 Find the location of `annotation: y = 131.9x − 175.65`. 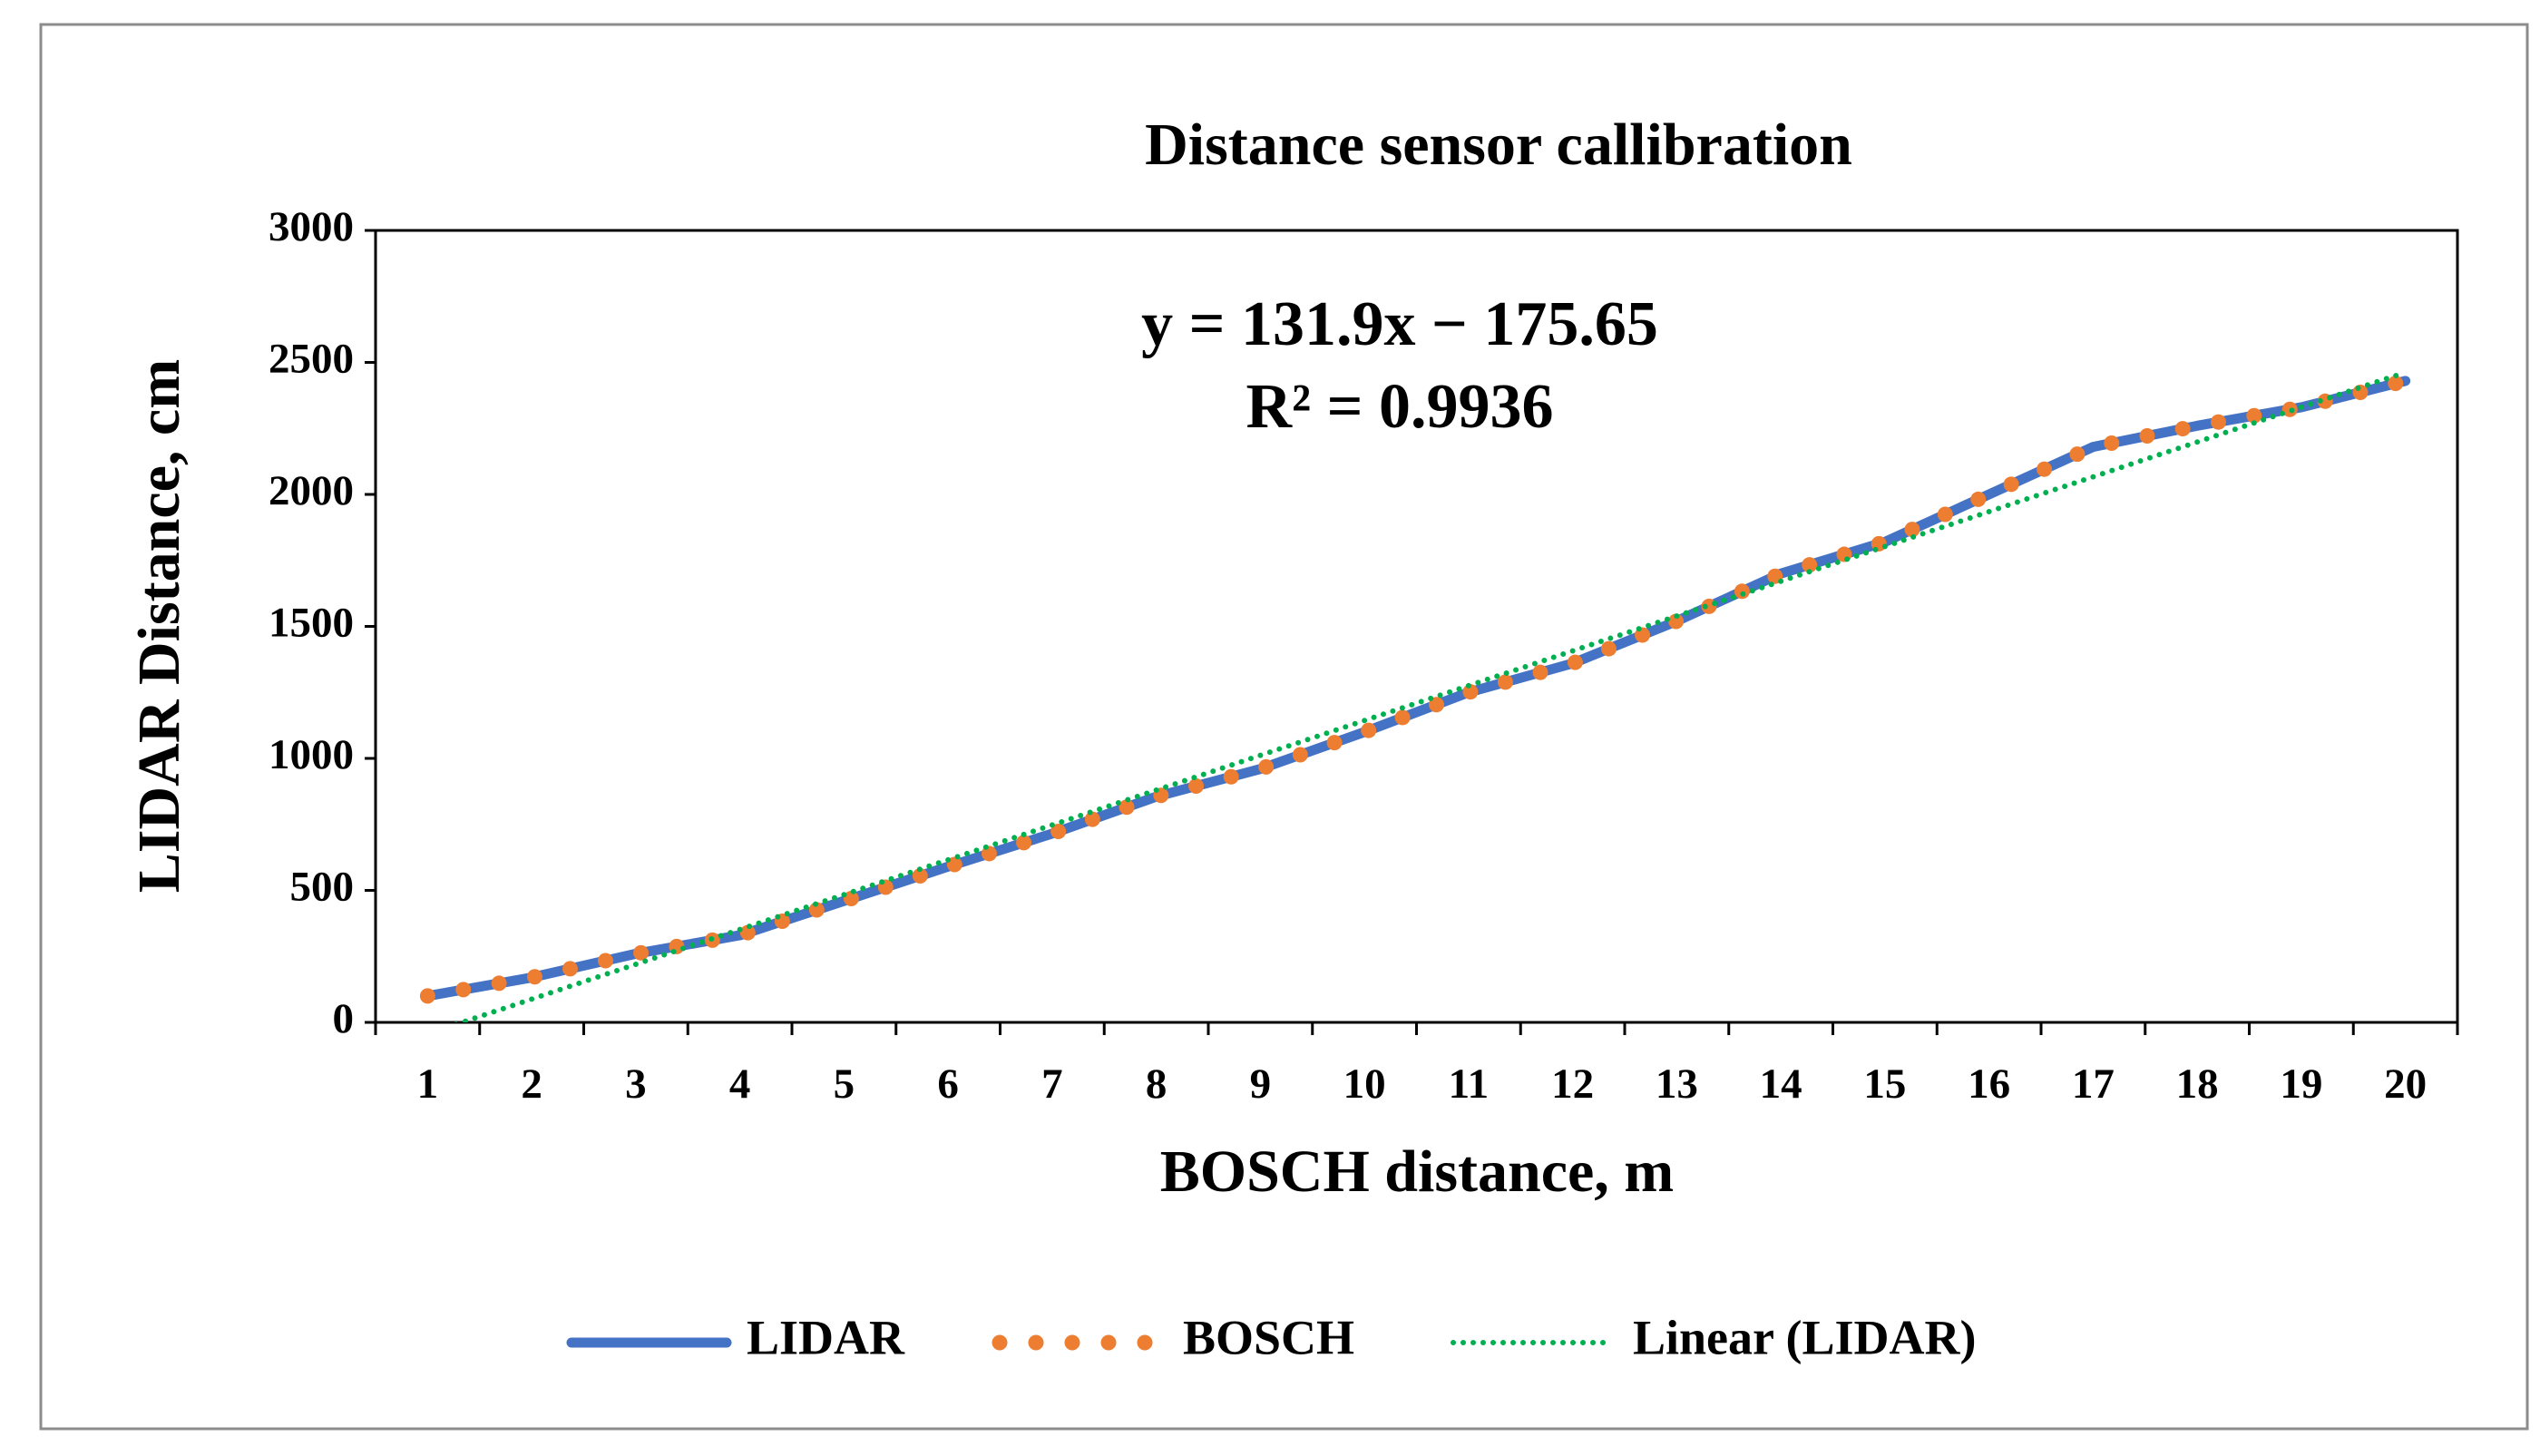

annotation: y = 131.9x − 175.65 is located at coordinates (1399, 324).